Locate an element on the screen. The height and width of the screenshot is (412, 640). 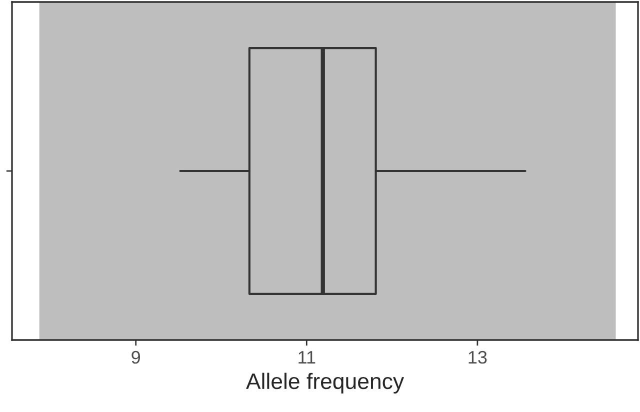
x-tick-label: 11 is located at coordinates (307, 357).